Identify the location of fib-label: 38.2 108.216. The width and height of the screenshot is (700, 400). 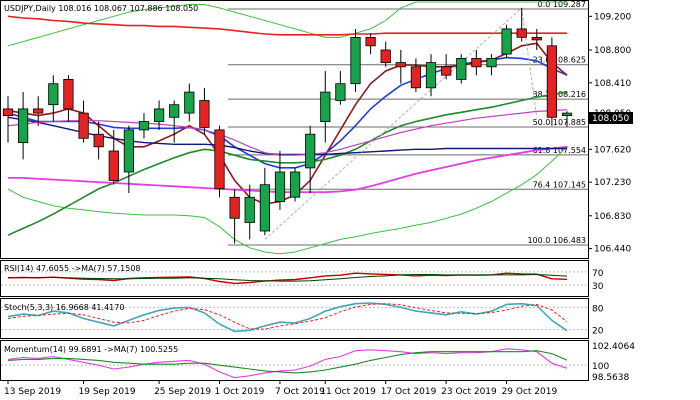
(559, 94).